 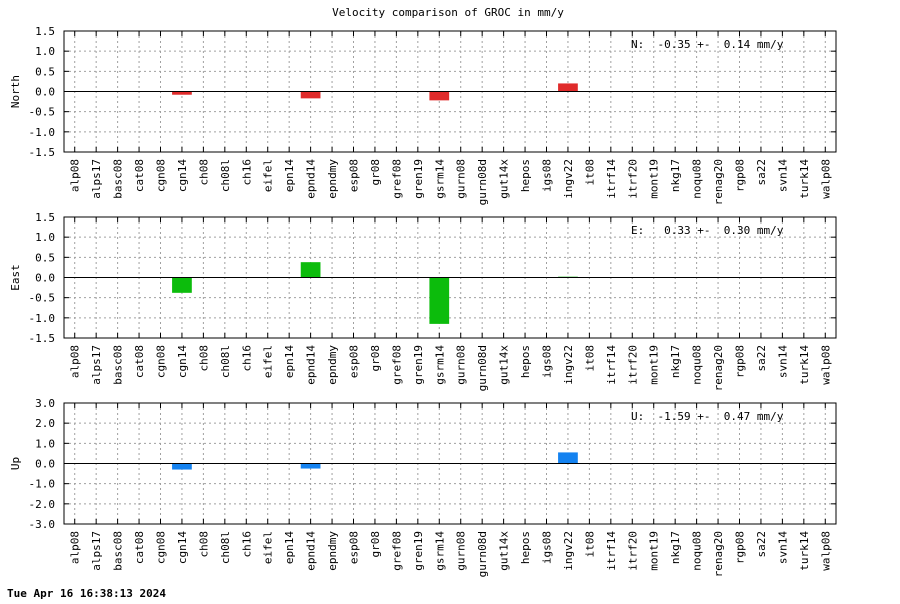 I want to click on x-tick-label: turk14, so click(x=804, y=179).